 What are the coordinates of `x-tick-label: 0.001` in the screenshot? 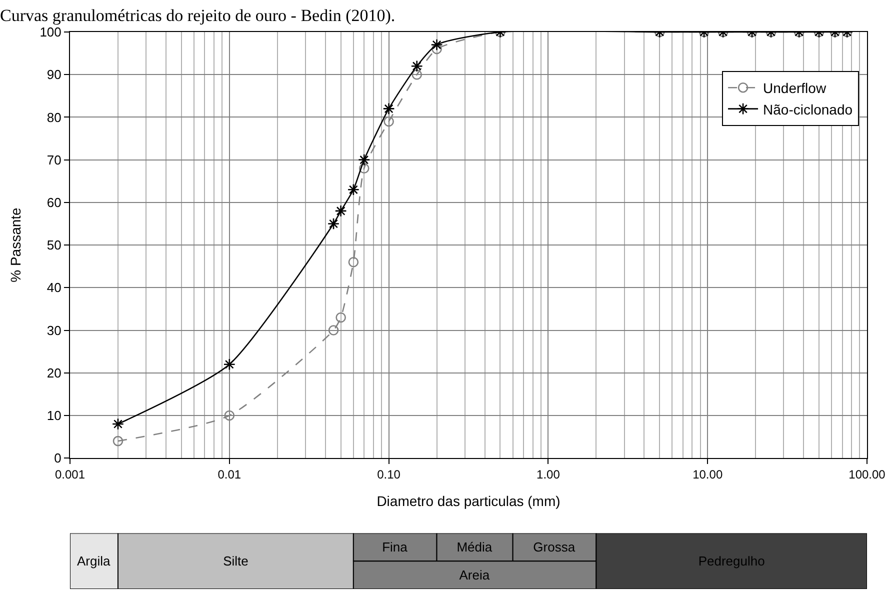 It's located at (70, 475).